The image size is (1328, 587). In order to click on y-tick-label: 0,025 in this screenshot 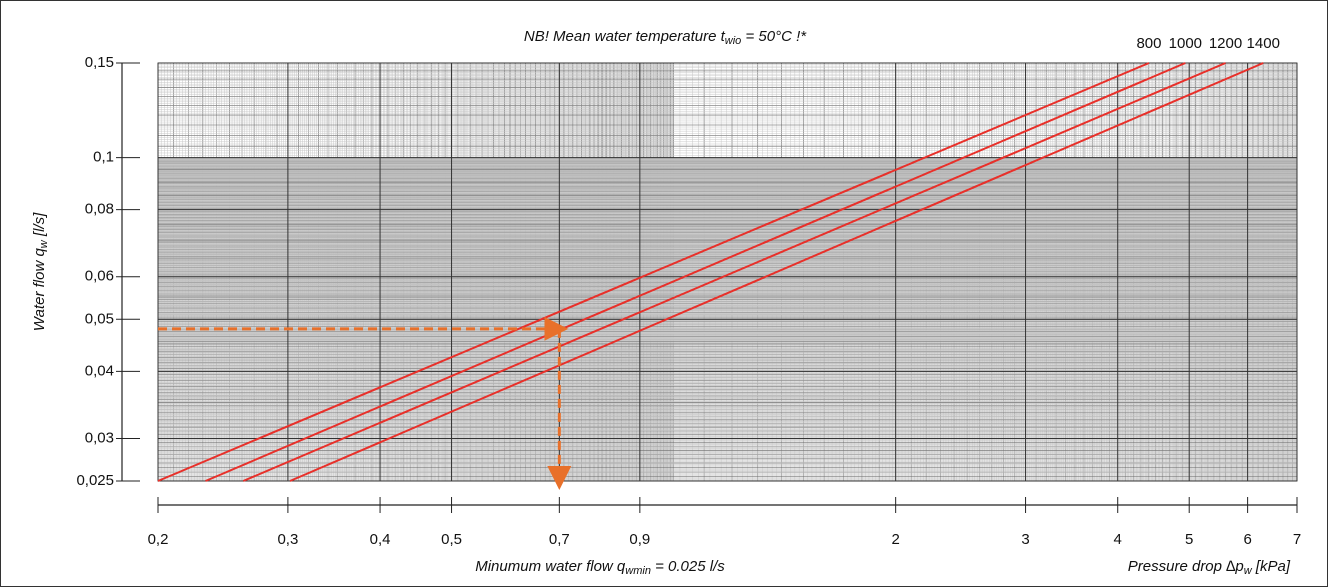, I will do `click(95, 480)`.